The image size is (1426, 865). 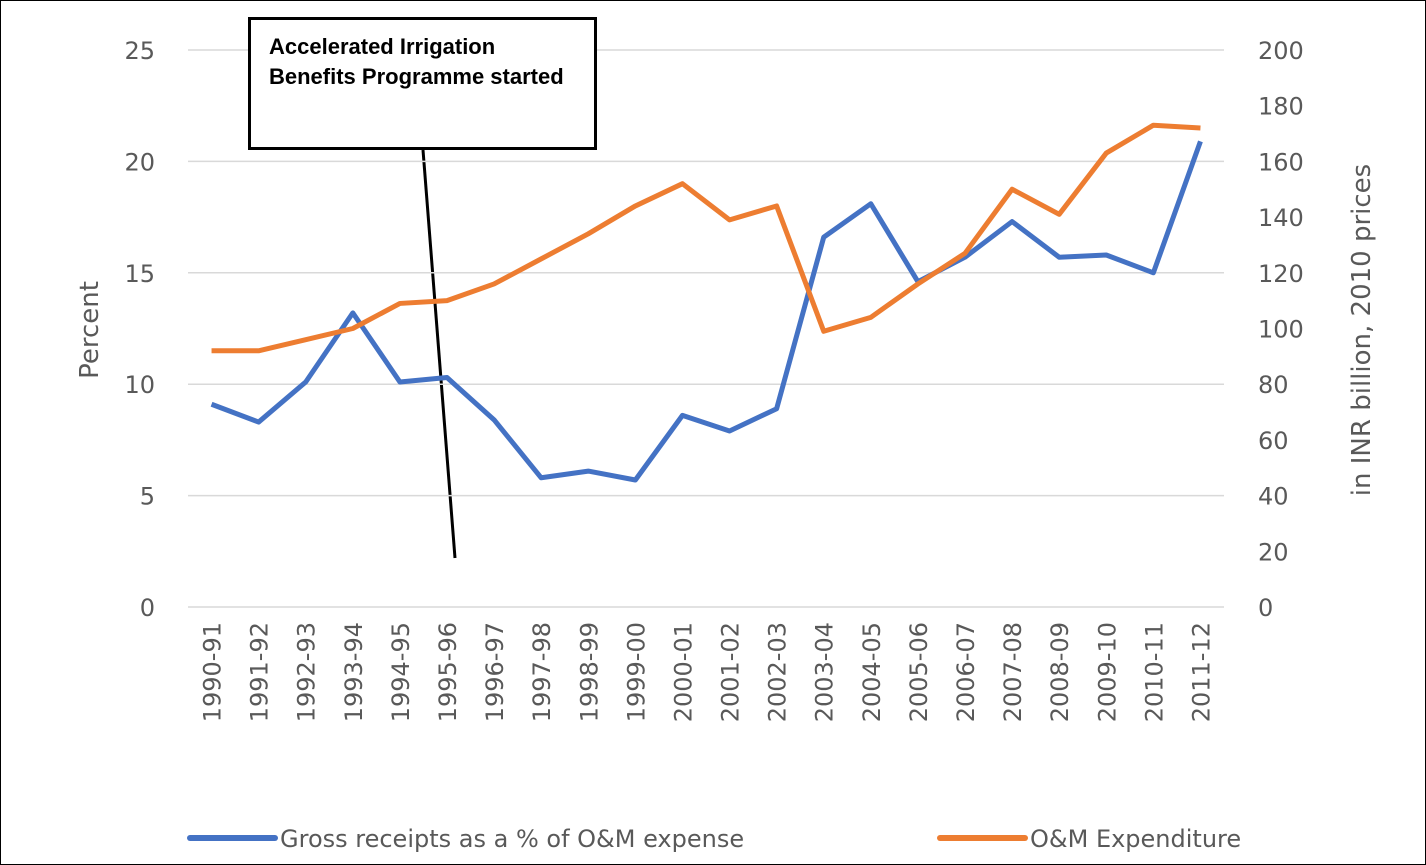 I want to click on y2-tick-label: 40, so click(x=1273, y=497).